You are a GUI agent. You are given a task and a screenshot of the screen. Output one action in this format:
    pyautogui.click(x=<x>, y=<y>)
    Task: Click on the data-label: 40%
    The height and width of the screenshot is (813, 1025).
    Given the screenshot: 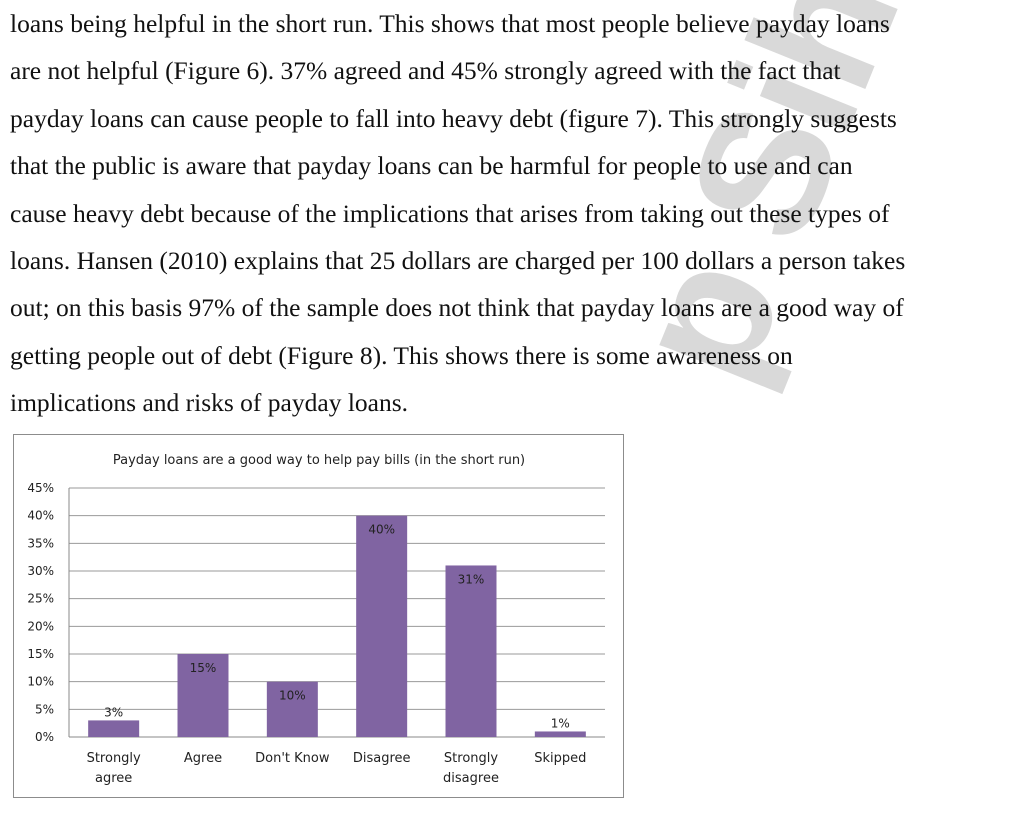 What is the action you would take?
    pyautogui.click(x=381, y=530)
    